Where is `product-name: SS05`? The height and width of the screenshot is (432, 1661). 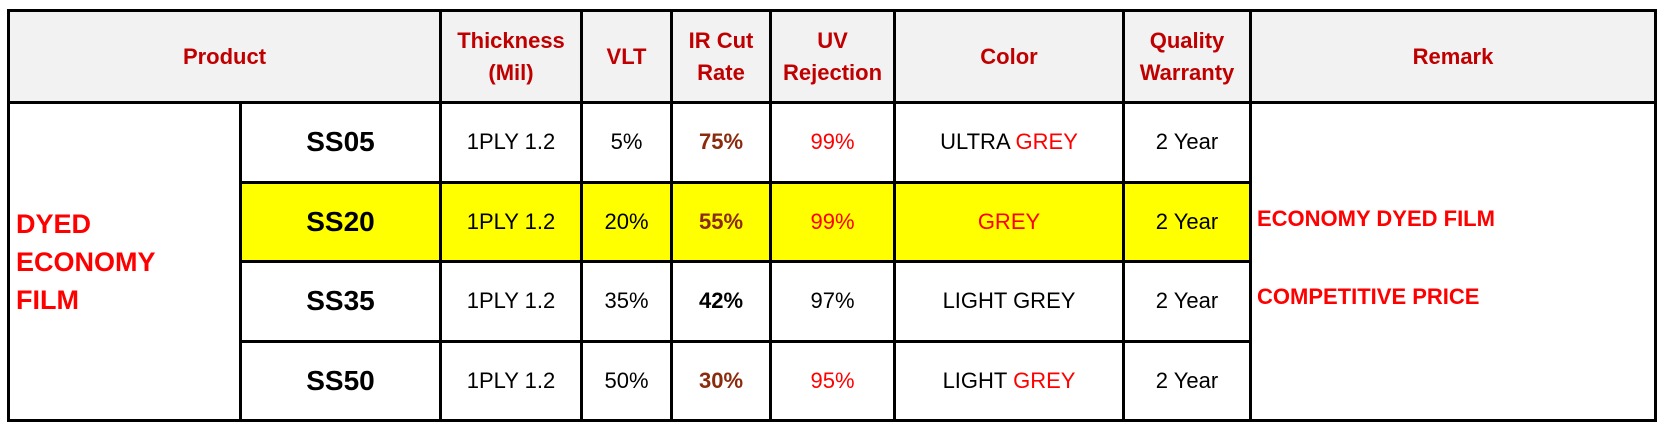
product-name: SS05 is located at coordinates (340, 142).